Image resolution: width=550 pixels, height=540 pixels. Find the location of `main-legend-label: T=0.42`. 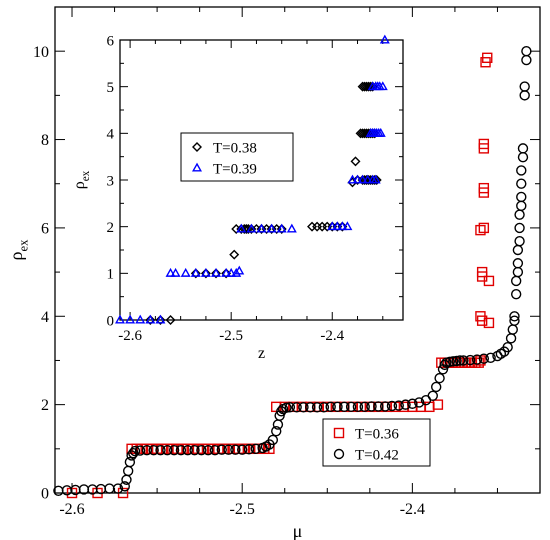

main-legend-label: T=0.42 is located at coordinates (377, 455).